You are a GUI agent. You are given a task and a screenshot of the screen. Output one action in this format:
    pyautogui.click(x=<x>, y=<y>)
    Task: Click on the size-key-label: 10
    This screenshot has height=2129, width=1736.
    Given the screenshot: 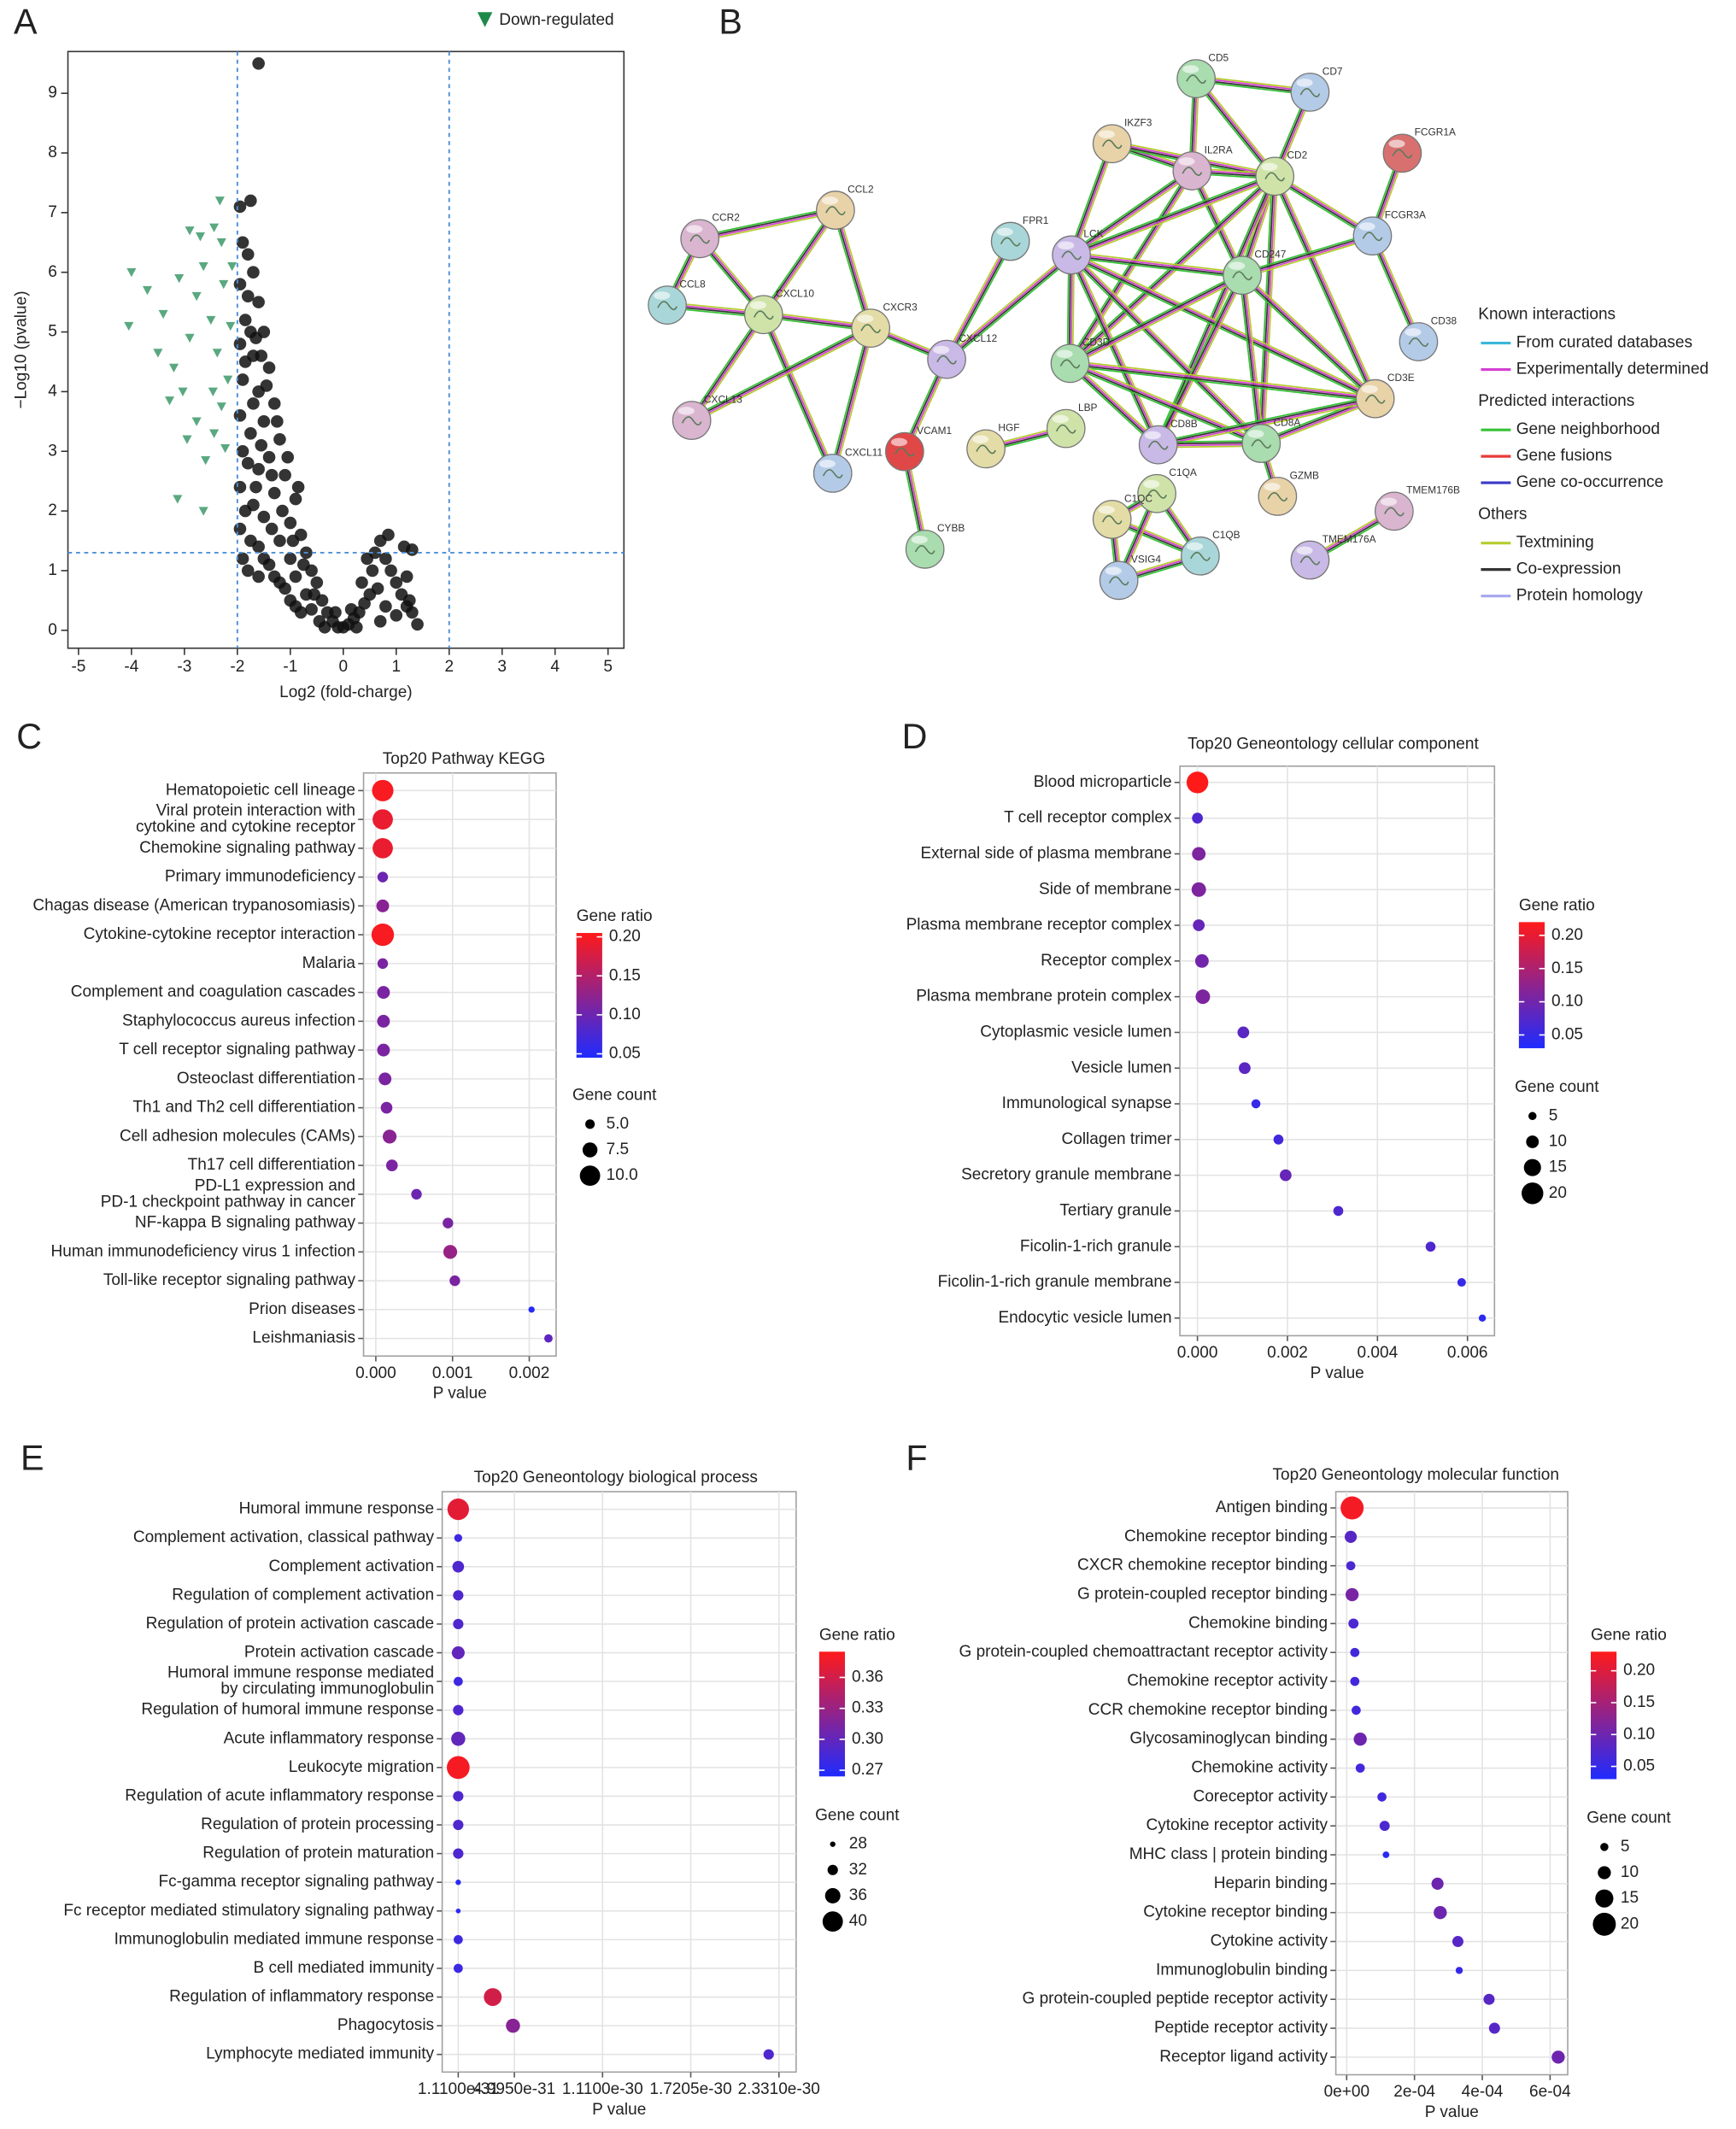 What is the action you would take?
    pyautogui.click(x=1630, y=1872)
    